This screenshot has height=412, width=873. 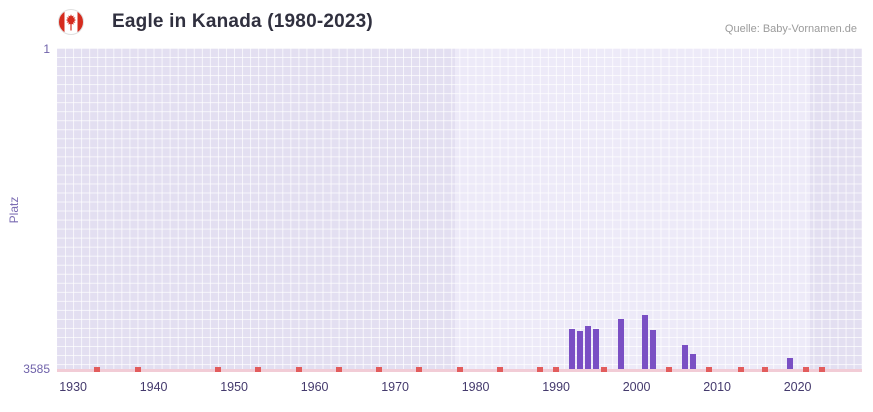 I want to click on bar-2002, so click(x=652, y=351).